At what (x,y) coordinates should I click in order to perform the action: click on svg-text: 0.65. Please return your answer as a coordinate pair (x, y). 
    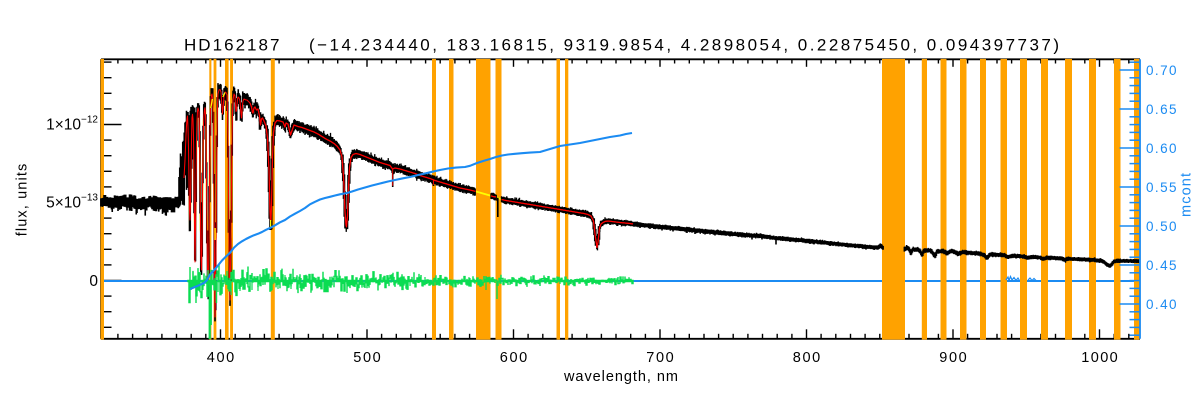
    Looking at the image, I should click on (1161, 109).